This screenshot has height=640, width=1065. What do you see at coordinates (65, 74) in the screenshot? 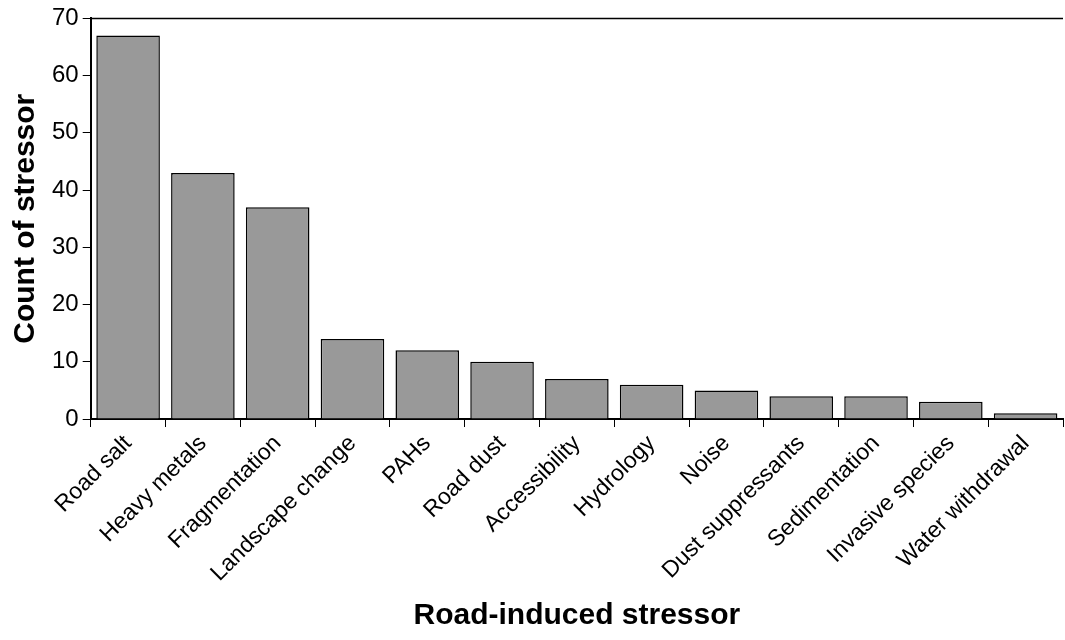
I see `y-tick-label: 60` at bounding box center [65, 74].